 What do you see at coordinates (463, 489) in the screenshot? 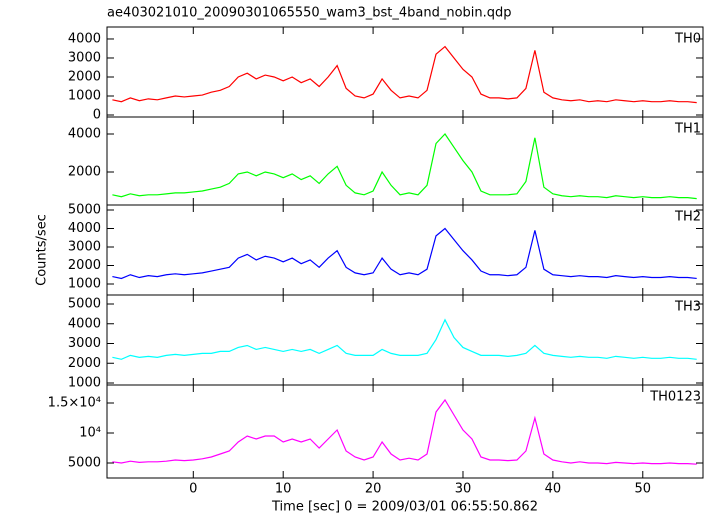
I see `x-tick-label: 30` at bounding box center [463, 489].